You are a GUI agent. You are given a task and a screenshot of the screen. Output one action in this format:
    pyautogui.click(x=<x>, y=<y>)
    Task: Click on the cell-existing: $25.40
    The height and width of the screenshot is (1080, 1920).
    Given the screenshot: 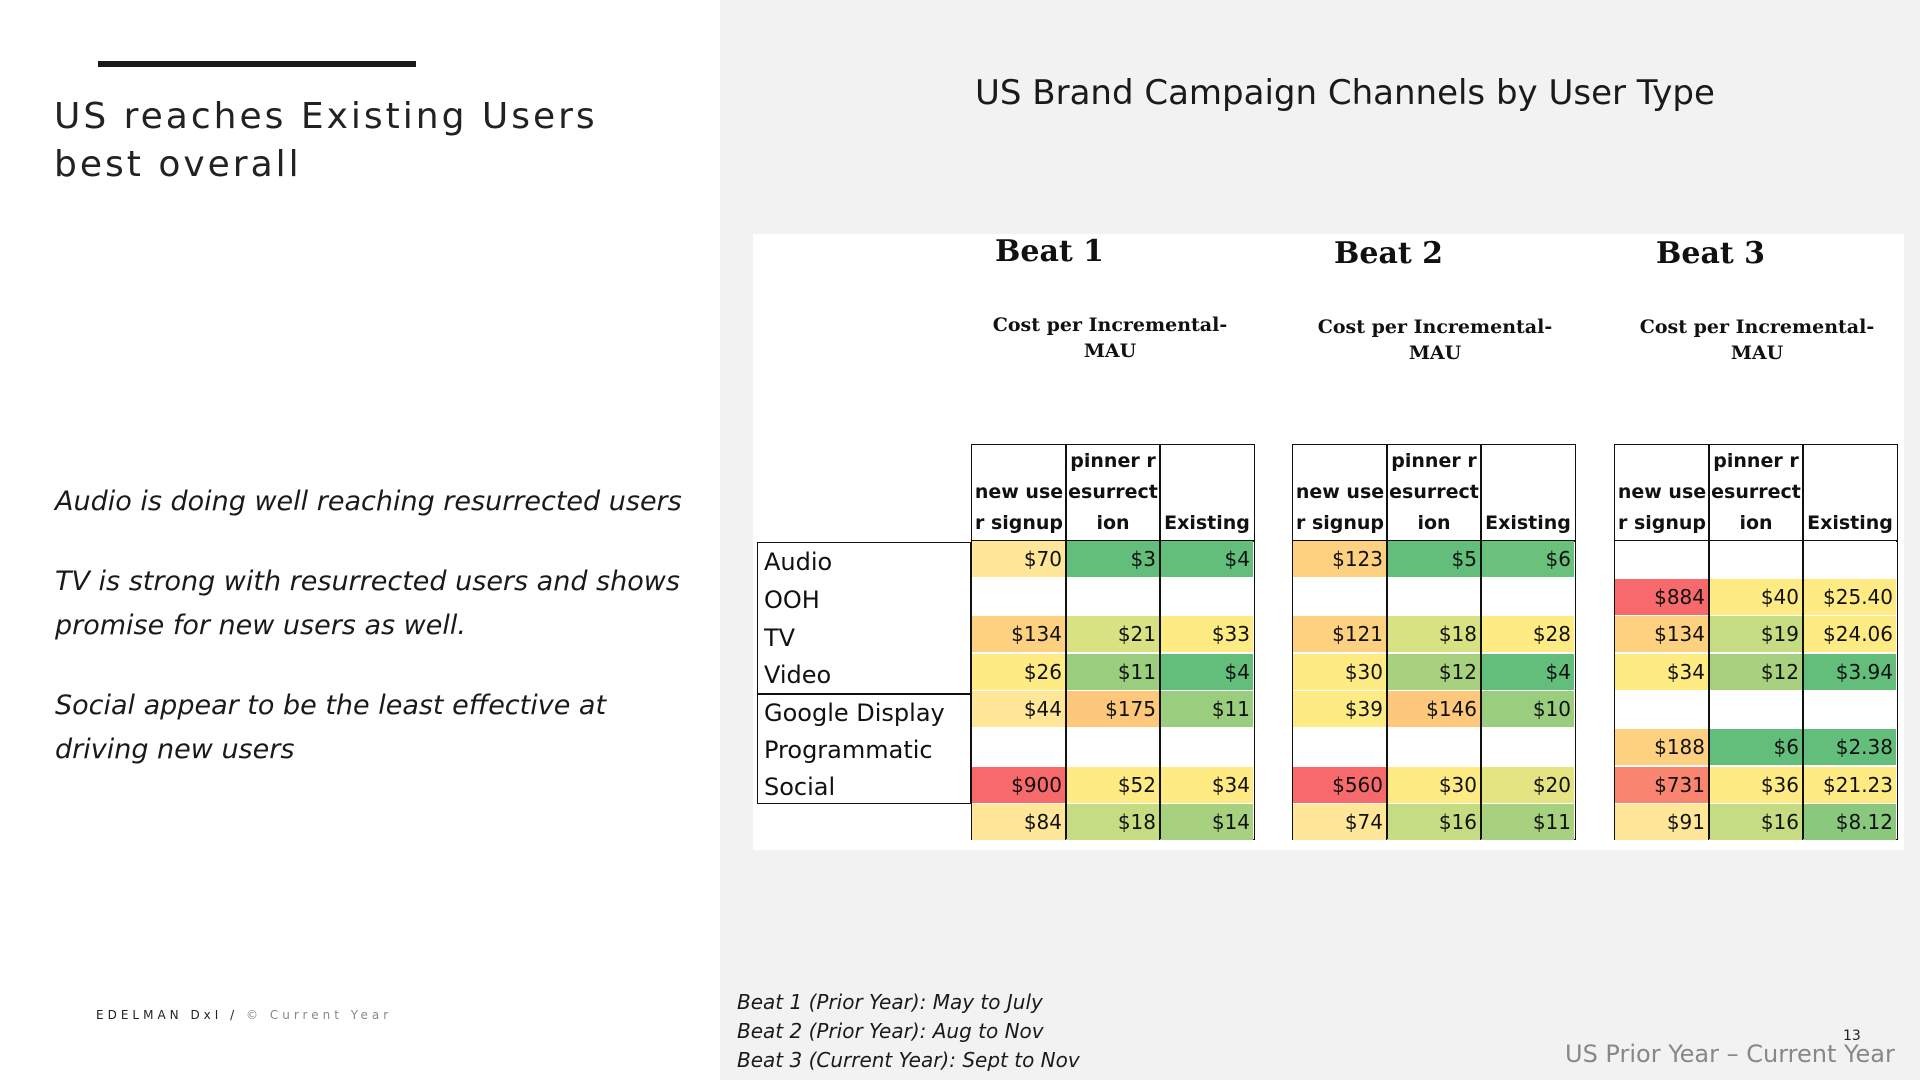 What is the action you would take?
    pyautogui.click(x=1849, y=596)
    